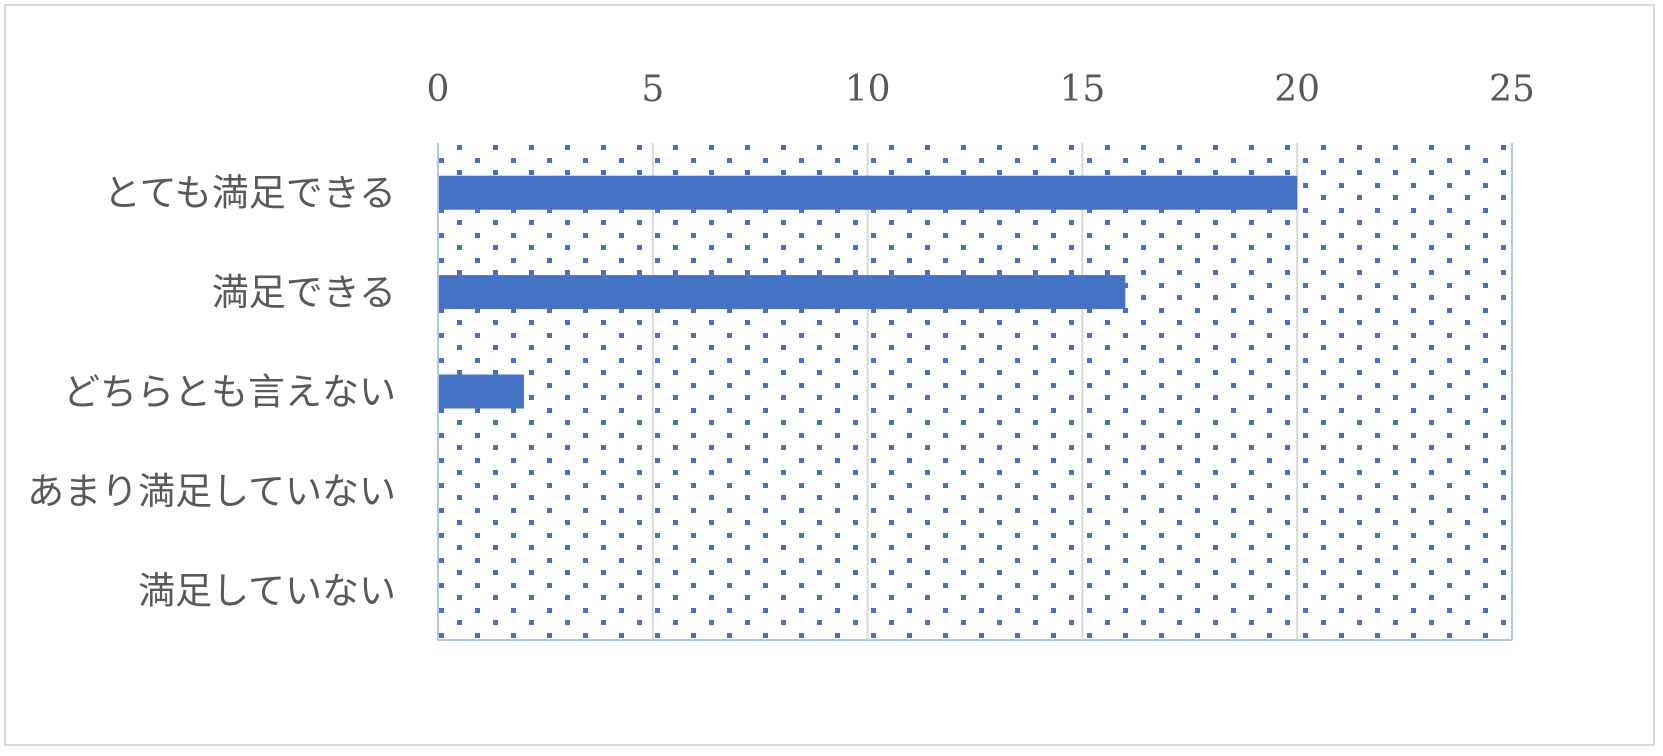  I want to click on x-tick-label: 15, so click(1082, 89).